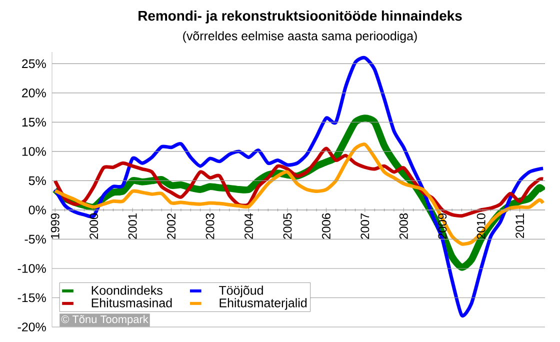  I want to click on y-tick-label: -10%, so click(32, 268).